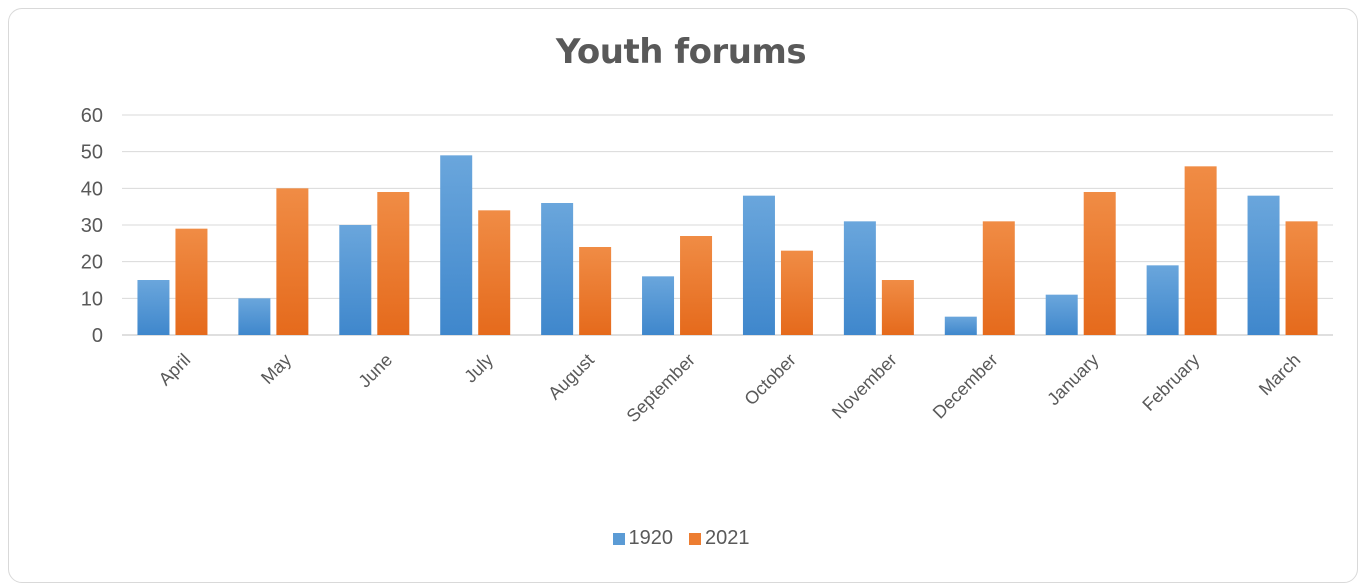  What do you see at coordinates (1200, 250) in the screenshot?
I see `bar-2021-february` at bounding box center [1200, 250].